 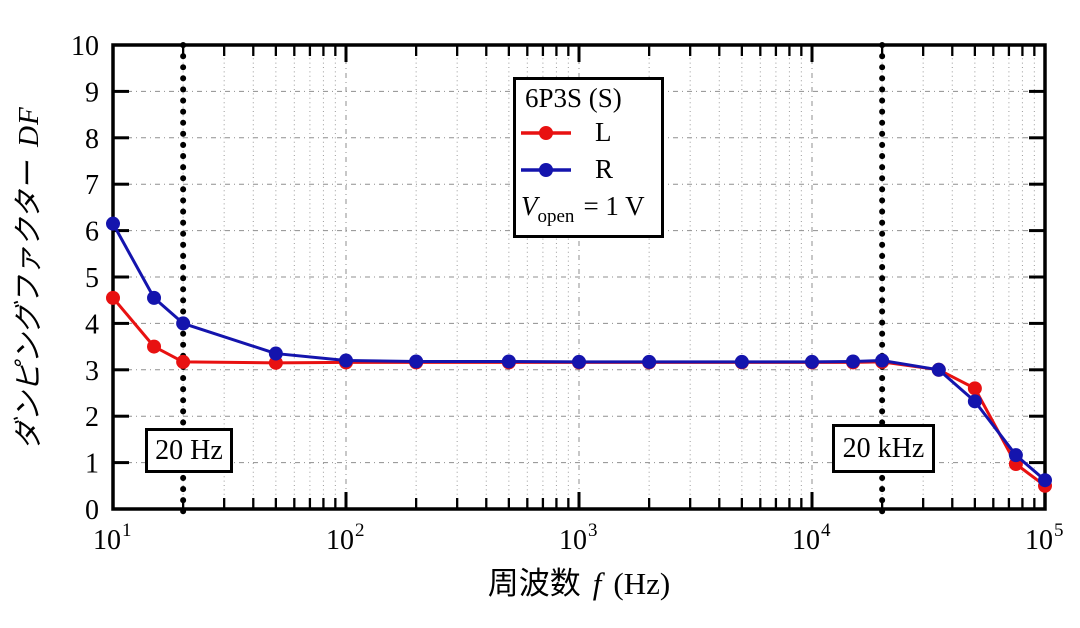 I want to click on annotation-20hz-label: 20 Hz, so click(x=189, y=450).